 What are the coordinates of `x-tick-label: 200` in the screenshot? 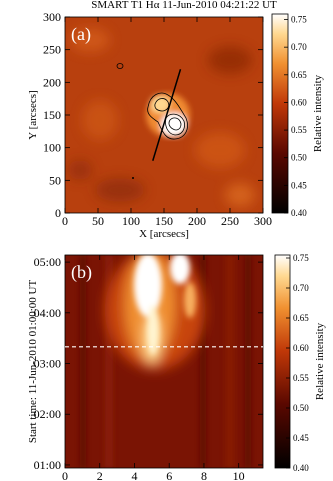 It's located at (197, 221).